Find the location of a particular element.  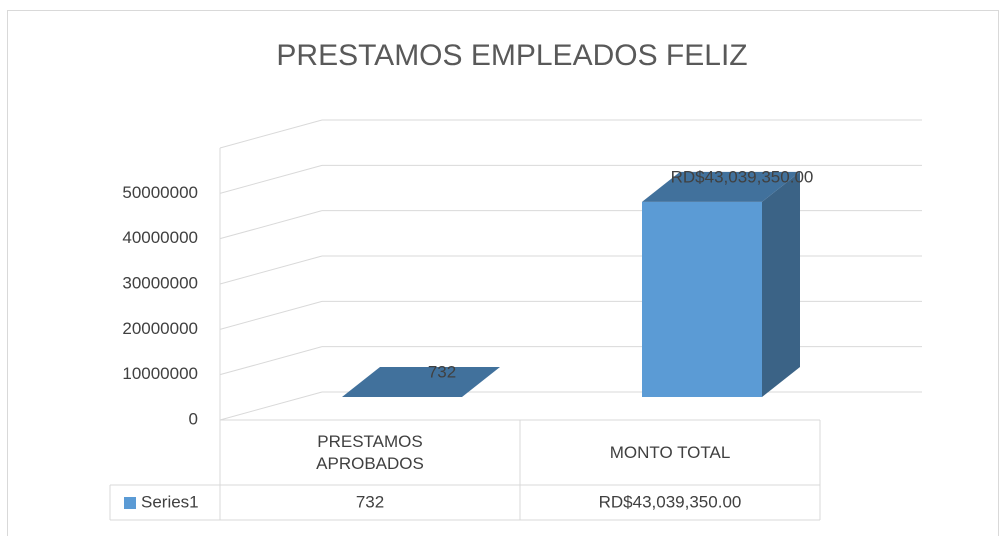

category-label: PRESTAMOS APROBADOS is located at coordinates (370, 452).